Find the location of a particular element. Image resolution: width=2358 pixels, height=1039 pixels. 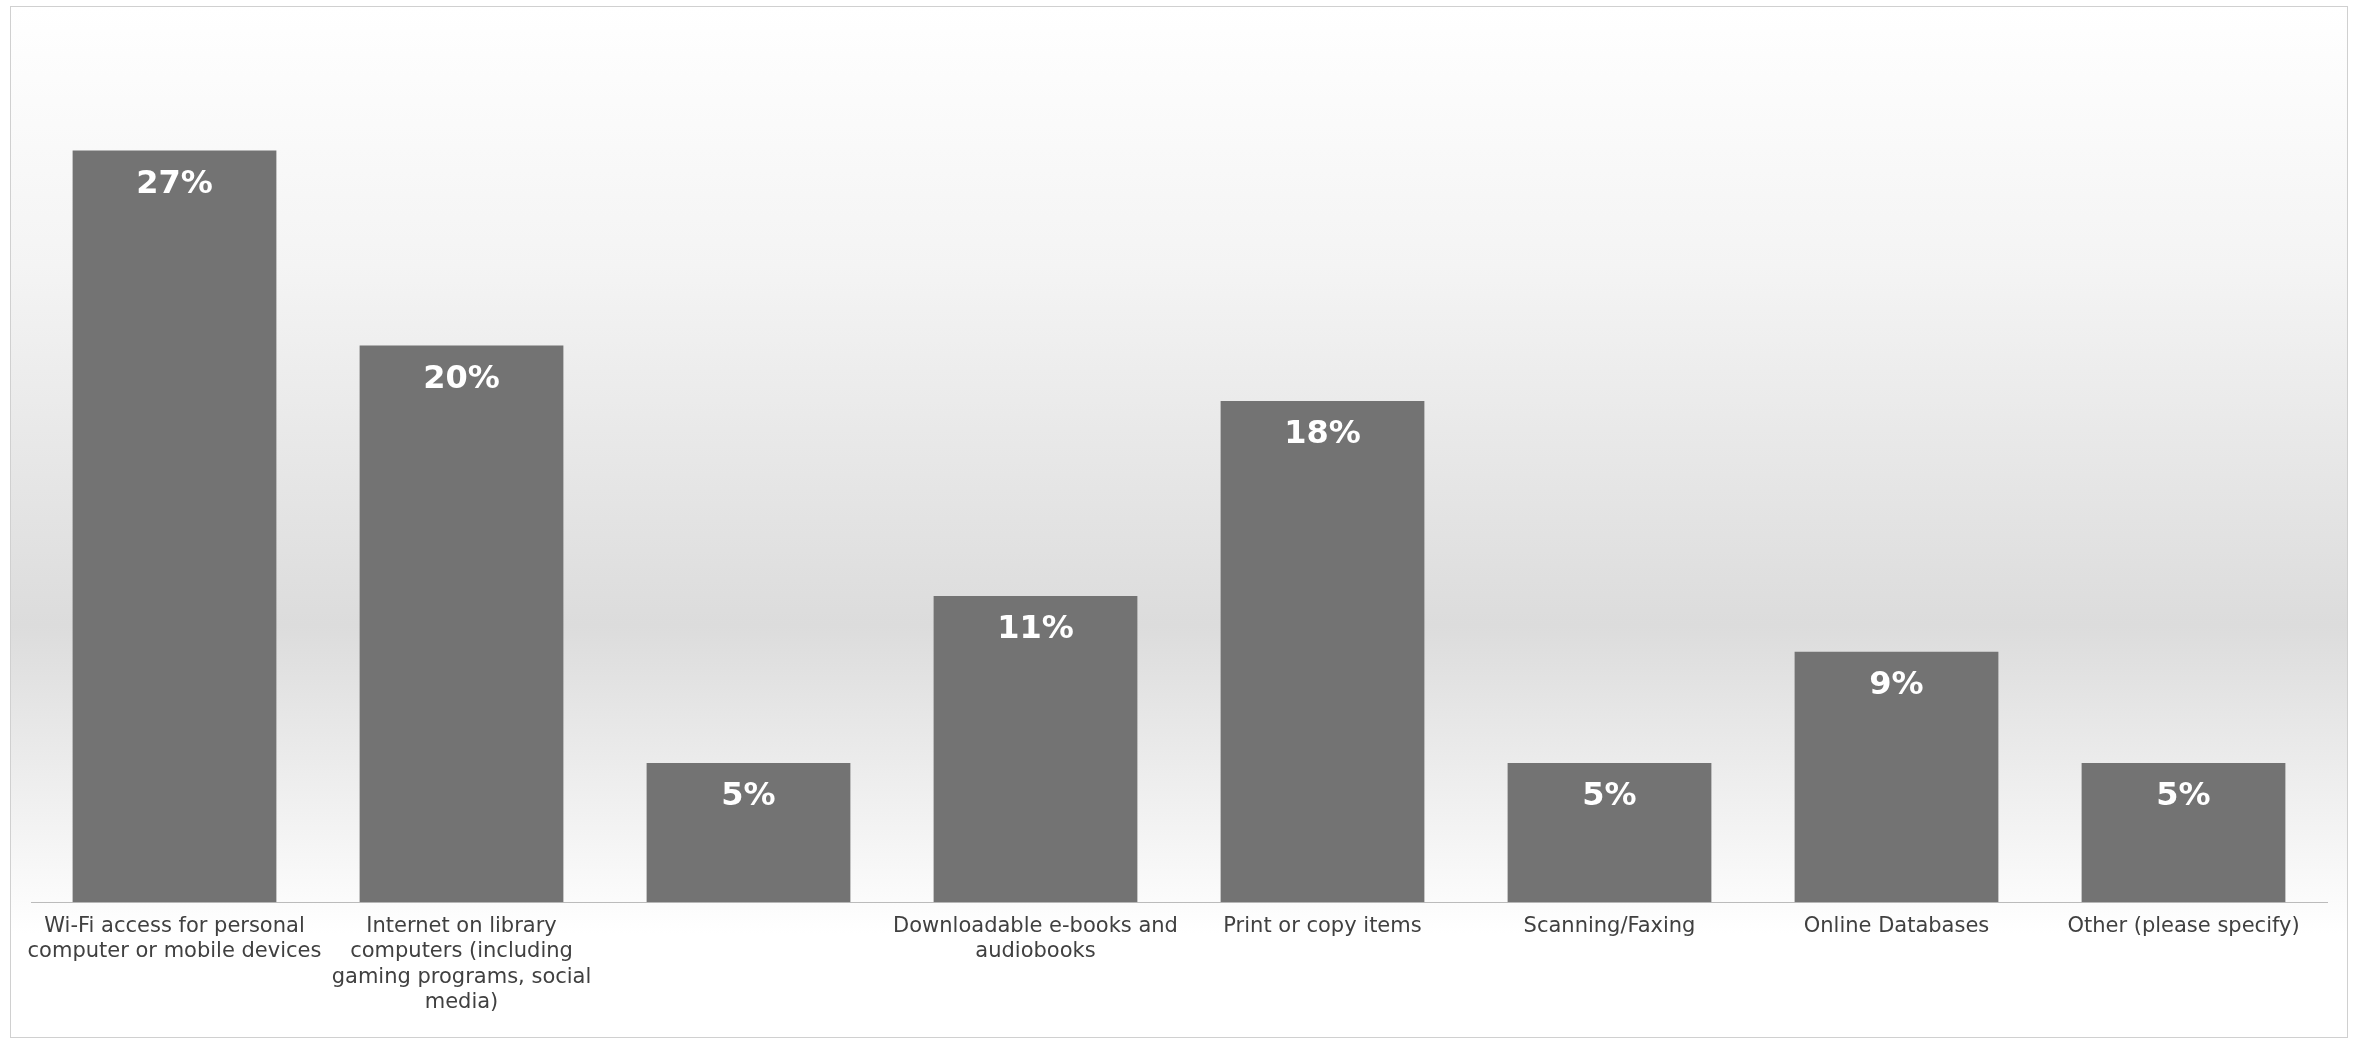

data-label: 18% is located at coordinates (1322, 432).